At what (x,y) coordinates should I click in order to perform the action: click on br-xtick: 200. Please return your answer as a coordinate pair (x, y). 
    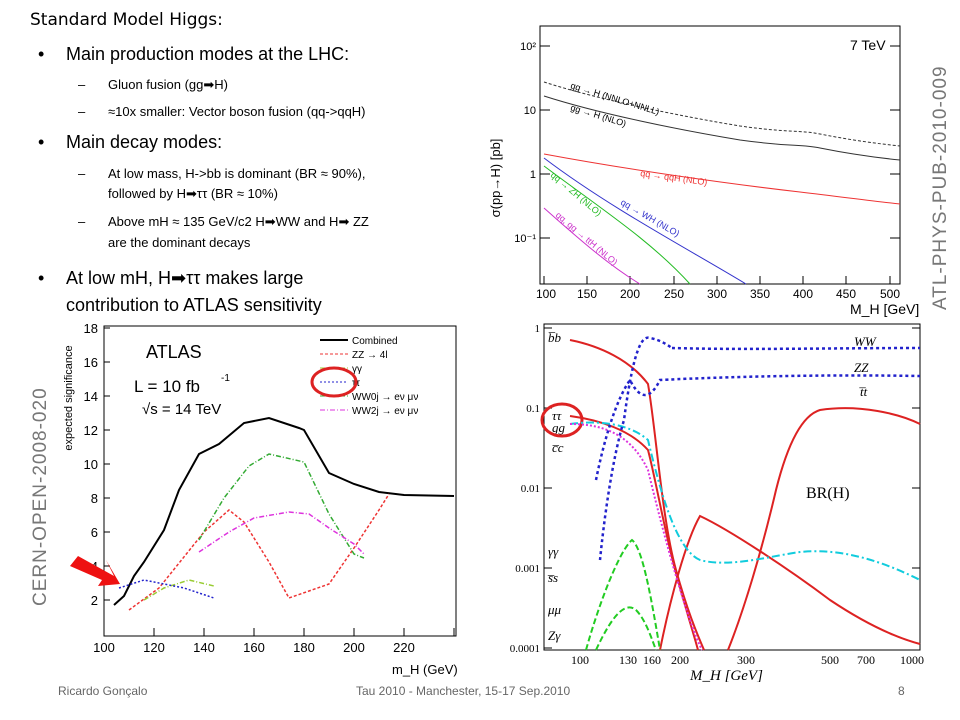
    Looking at the image, I should click on (680, 660).